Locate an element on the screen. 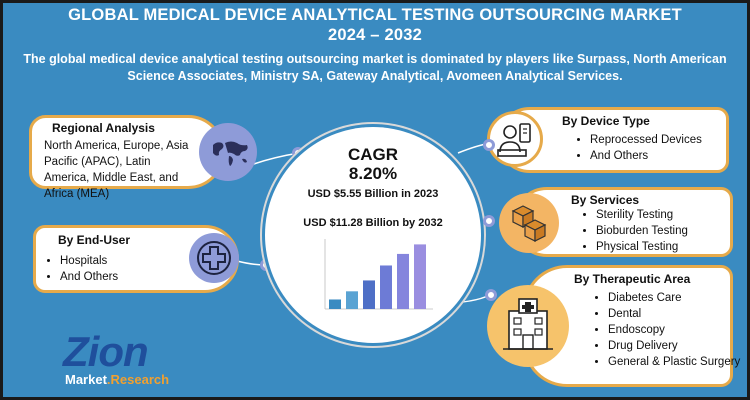  services-title: By Services is located at coordinates (605, 200).